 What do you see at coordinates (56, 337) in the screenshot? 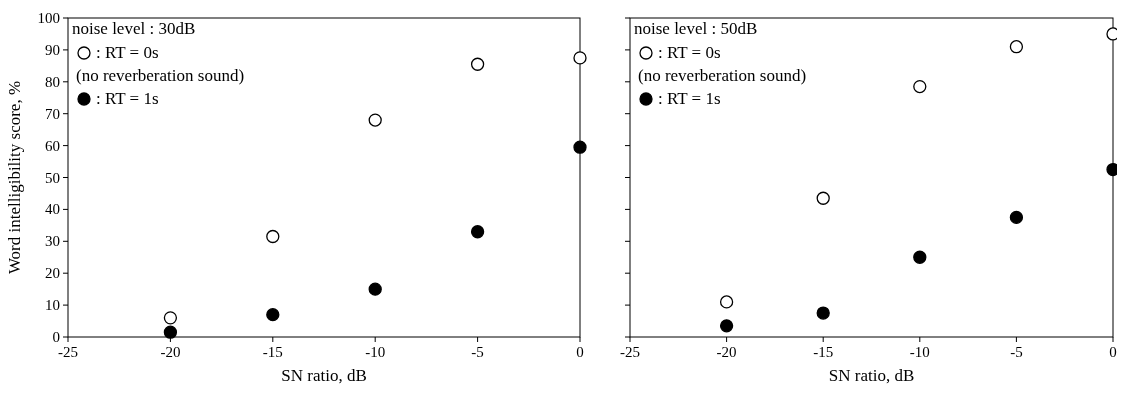
I see `y-tick-label: 0` at bounding box center [56, 337].